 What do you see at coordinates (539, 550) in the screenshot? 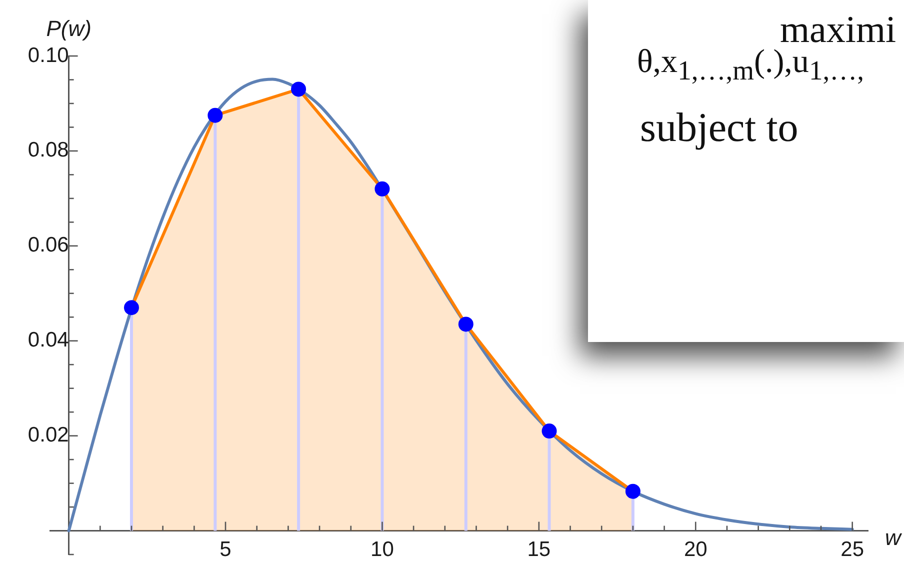
I see `x-tick-label: 15` at bounding box center [539, 550].